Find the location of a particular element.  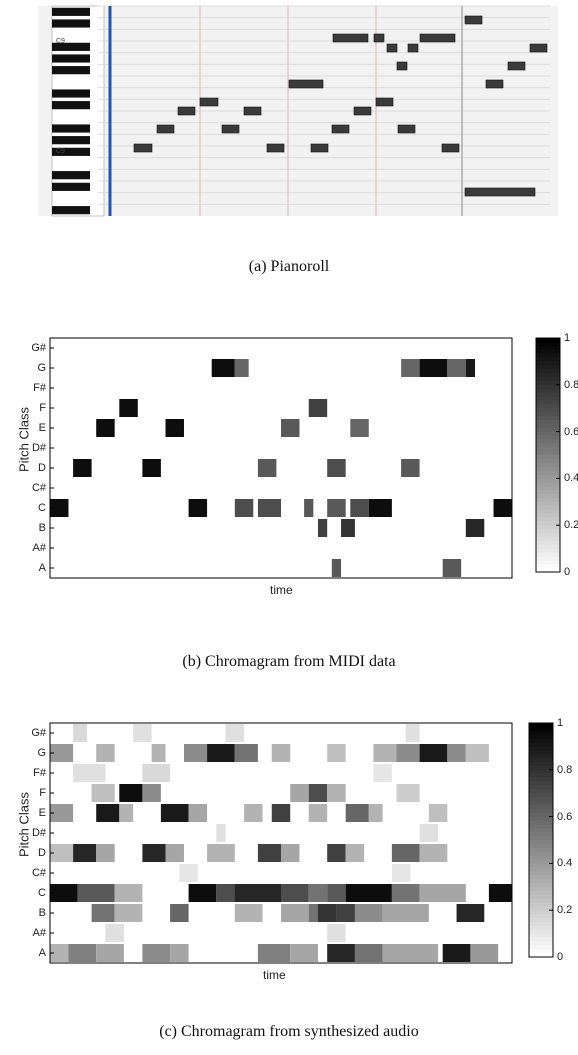

ytick-B: B is located at coordinates (42, 913).